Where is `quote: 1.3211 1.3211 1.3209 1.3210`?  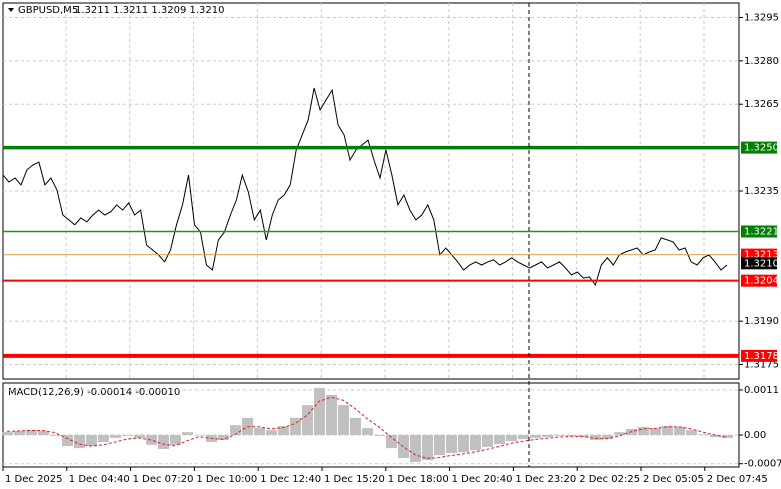
quote: 1.3211 1.3211 1.3209 1.3210 is located at coordinates (150, 10).